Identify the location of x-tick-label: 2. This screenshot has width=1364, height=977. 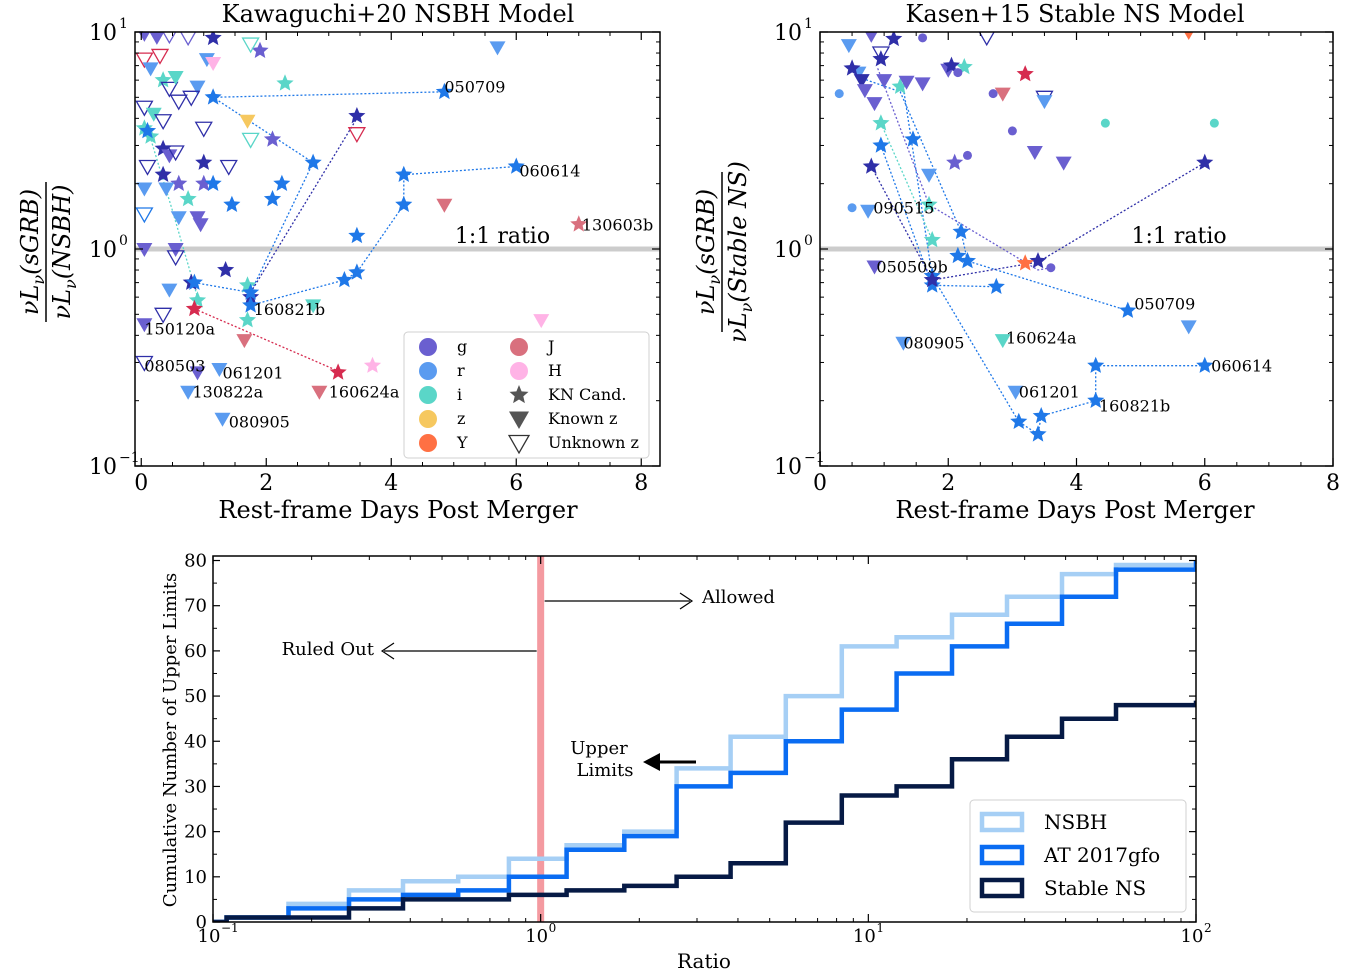
(266, 483).